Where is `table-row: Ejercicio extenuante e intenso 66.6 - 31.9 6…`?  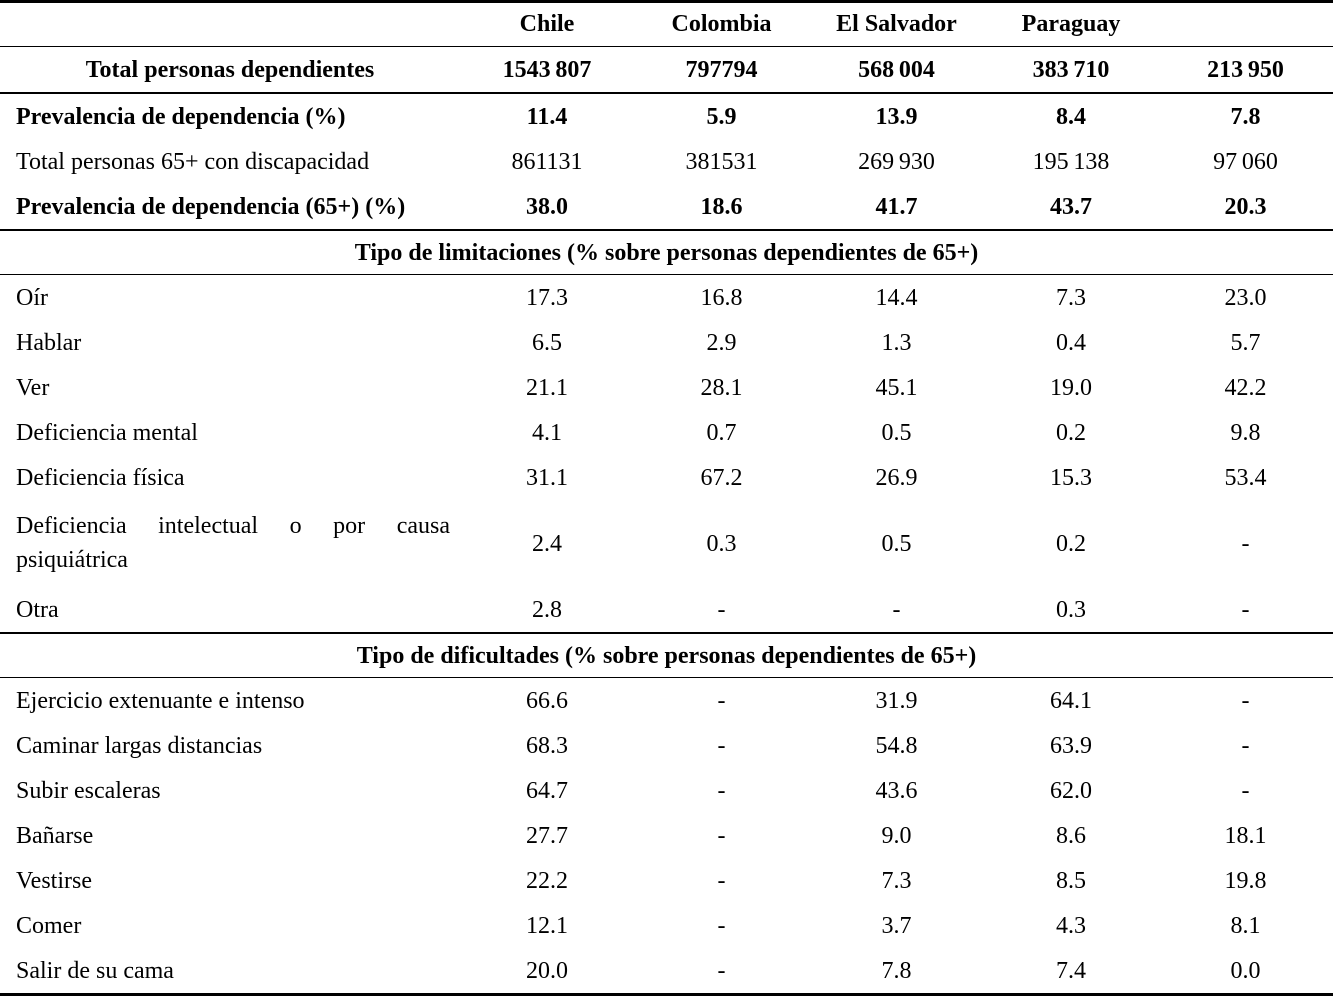 table-row: Ejercicio extenuante e intenso 66.6 - 31.9 6… is located at coordinates (666, 701).